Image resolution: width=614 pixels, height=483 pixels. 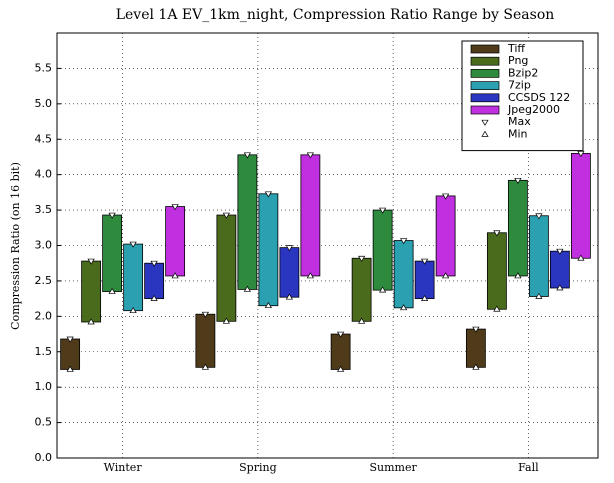 What do you see at coordinates (44, 457) in the screenshot?
I see `y-tick-label: 0.0` at bounding box center [44, 457].